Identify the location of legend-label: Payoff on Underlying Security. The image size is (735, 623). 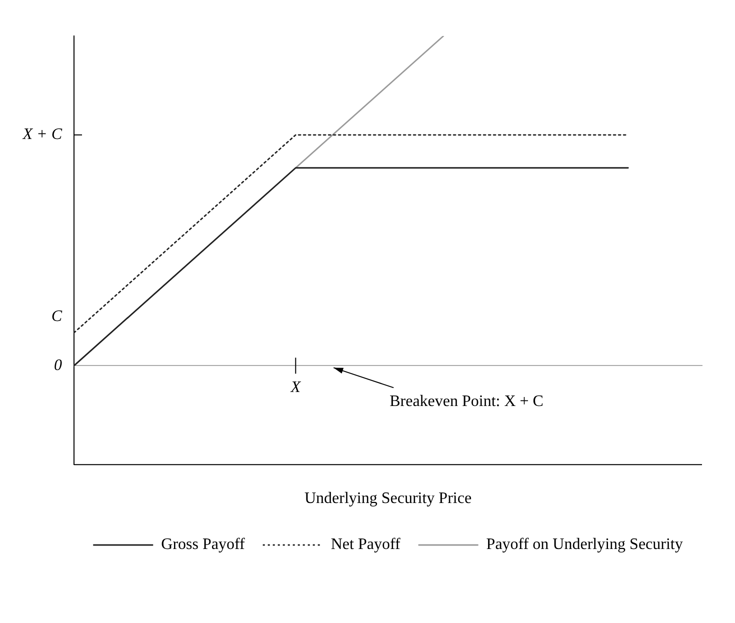
(584, 545).